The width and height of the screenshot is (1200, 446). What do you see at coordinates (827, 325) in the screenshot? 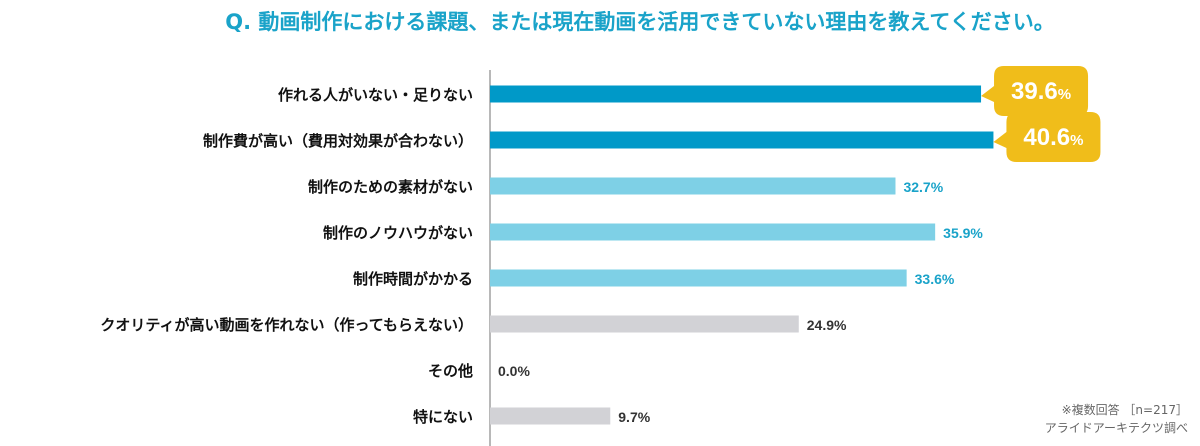
I see `value-label: 24.9%` at bounding box center [827, 325].